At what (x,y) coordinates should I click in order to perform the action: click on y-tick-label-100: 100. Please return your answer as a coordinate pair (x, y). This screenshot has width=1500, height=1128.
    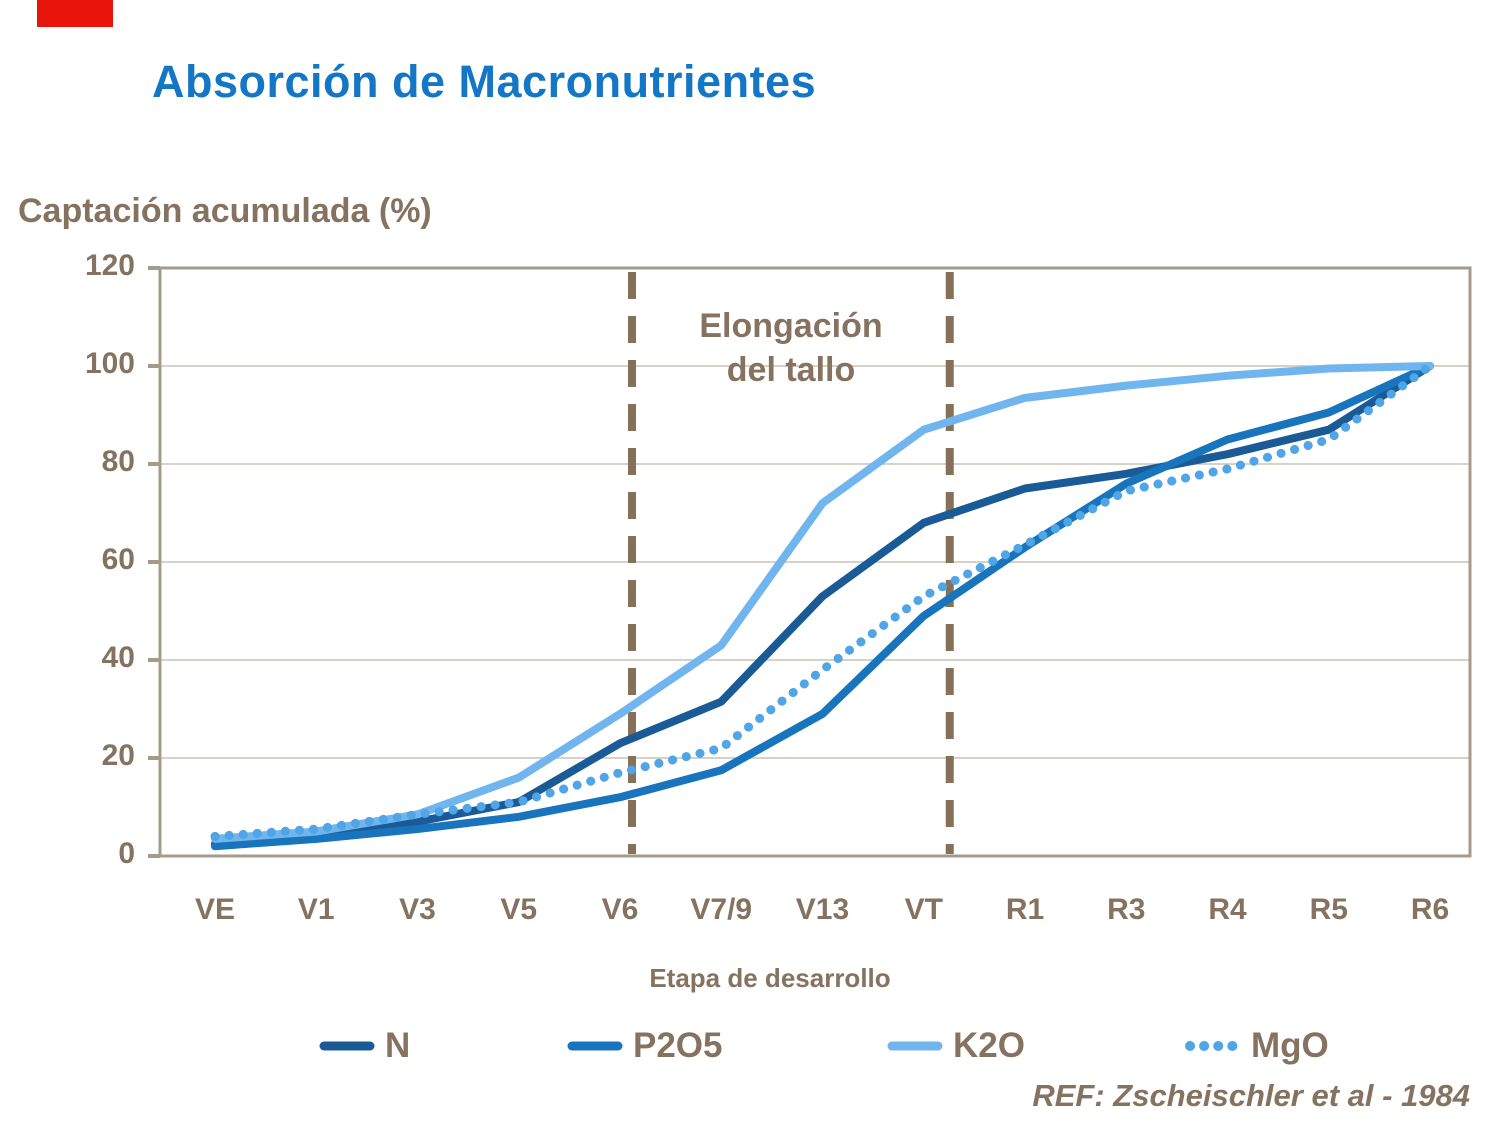
    Looking at the image, I should click on (109, 363).